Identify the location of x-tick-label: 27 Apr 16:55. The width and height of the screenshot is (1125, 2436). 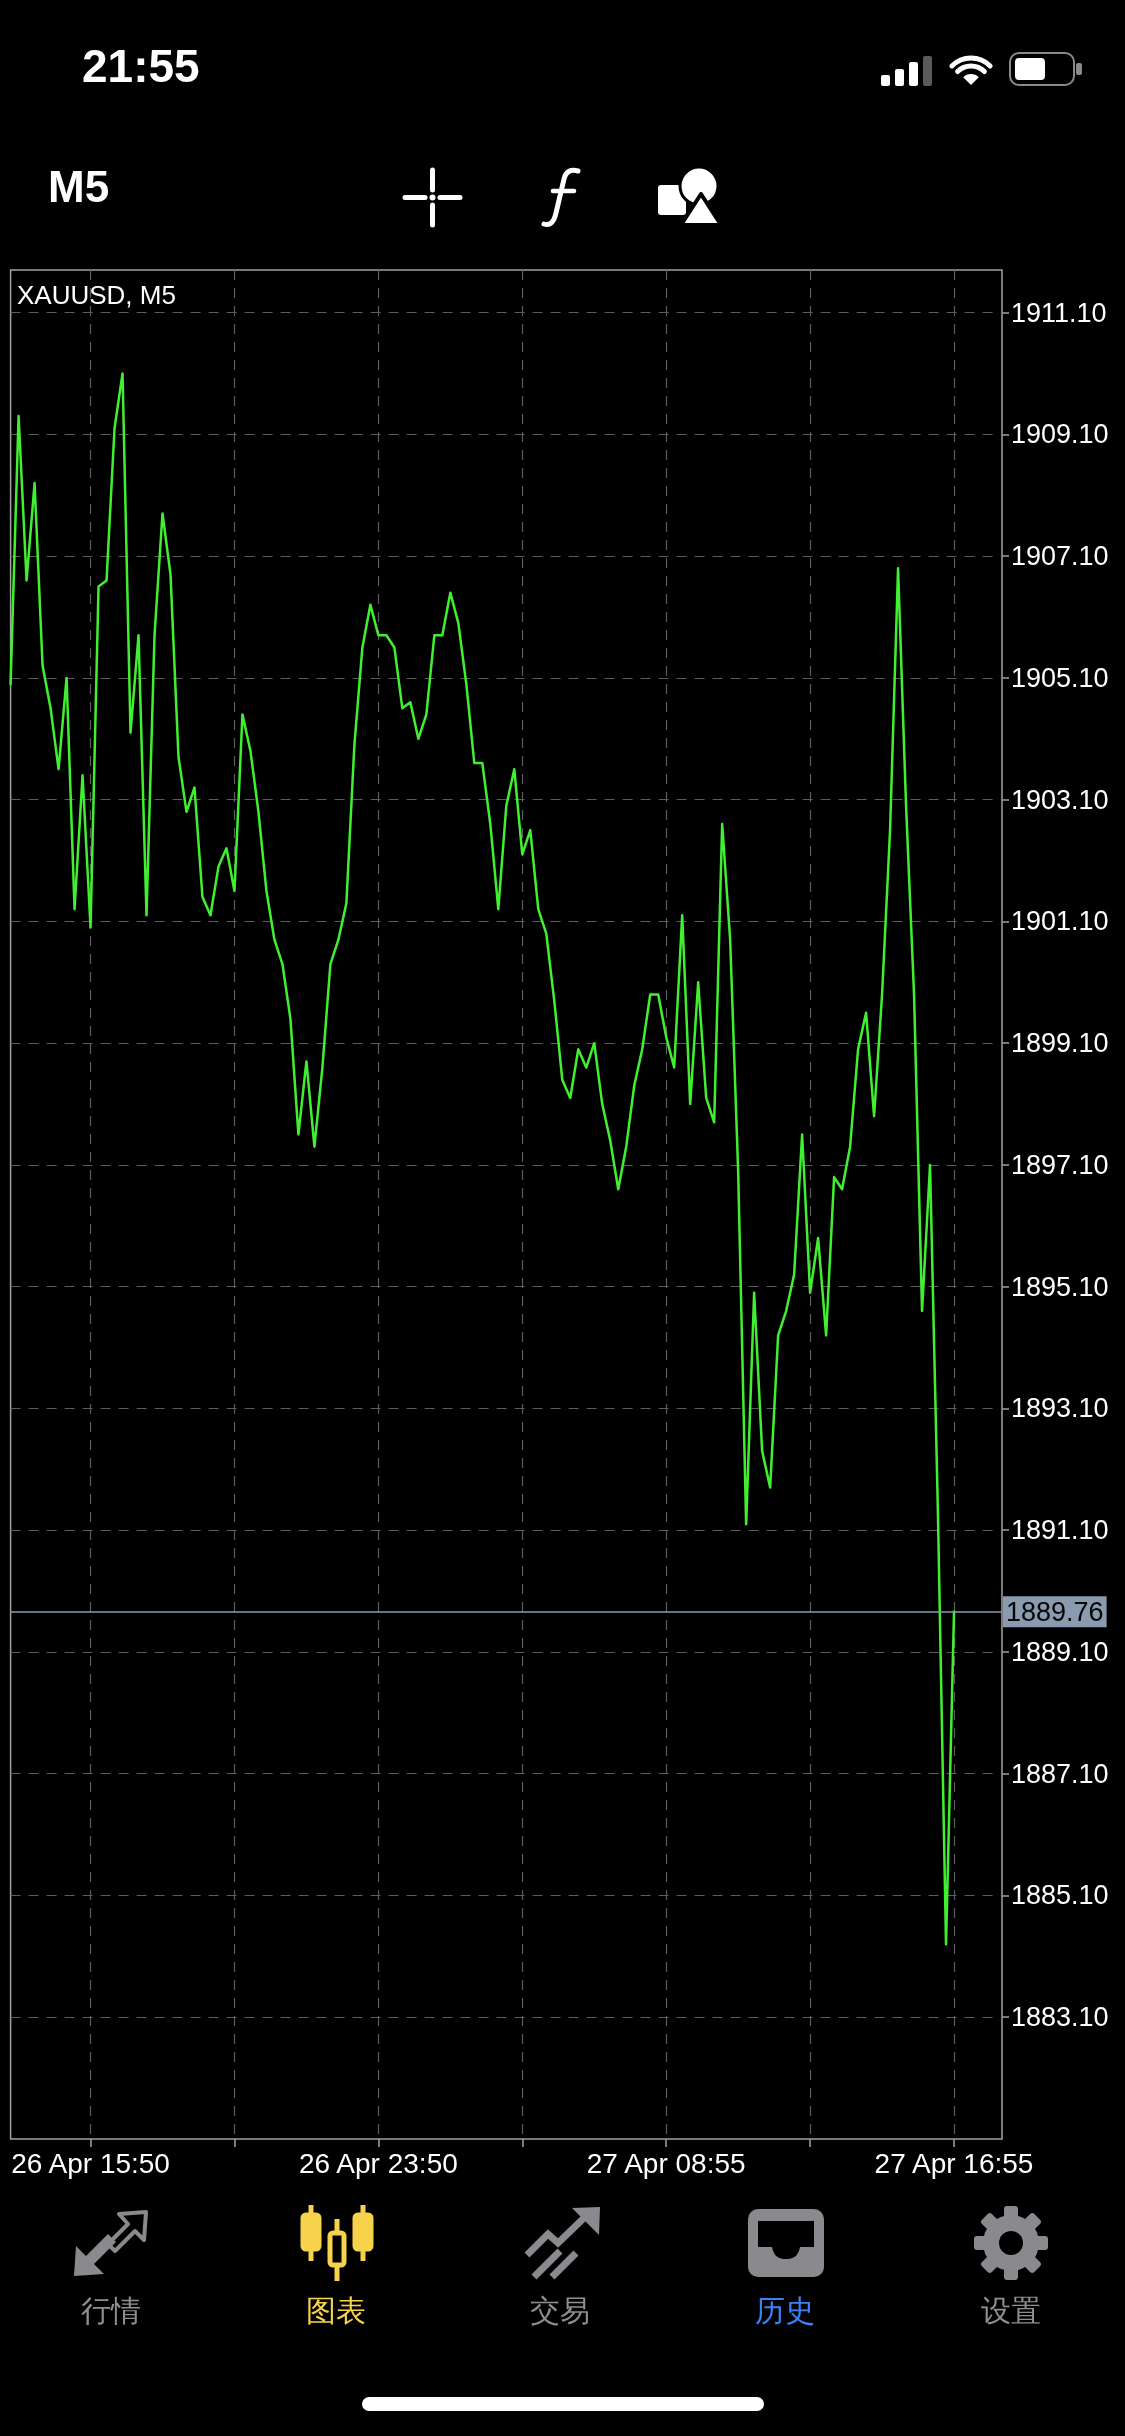
(954, 2163).